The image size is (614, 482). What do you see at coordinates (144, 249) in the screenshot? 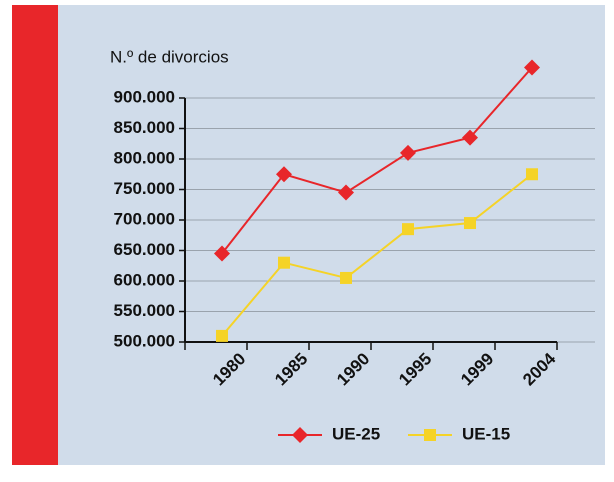
I see `y-tick-label: 650.000` at bounding box center [144, 249].